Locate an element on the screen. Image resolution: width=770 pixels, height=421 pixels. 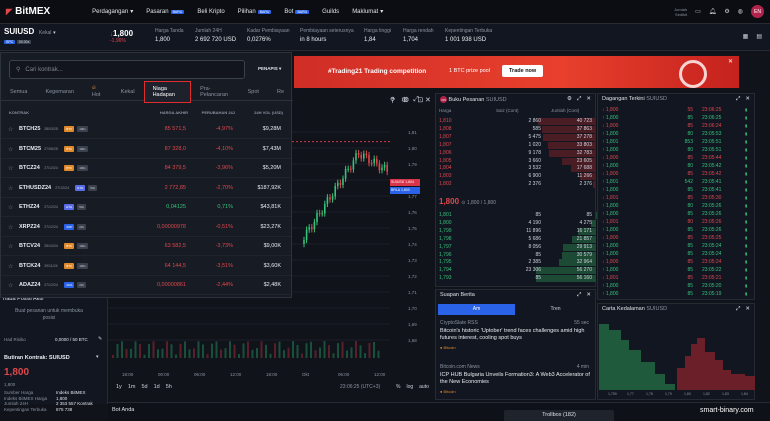
nav-item-0: Perdagangan ▾ is located at coordinates (112, 12).